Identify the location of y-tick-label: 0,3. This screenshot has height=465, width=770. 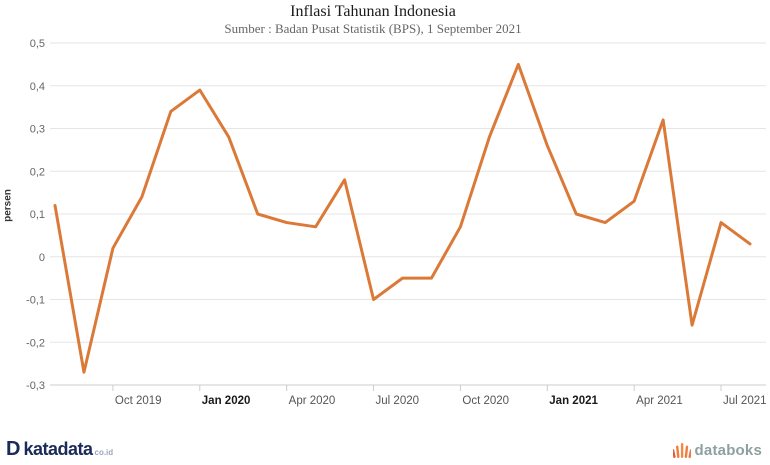
(37, 130).